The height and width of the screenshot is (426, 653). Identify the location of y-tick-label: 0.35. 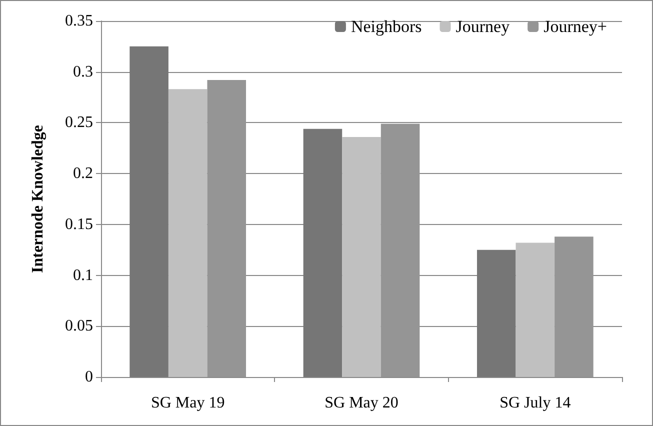
(79, 21).